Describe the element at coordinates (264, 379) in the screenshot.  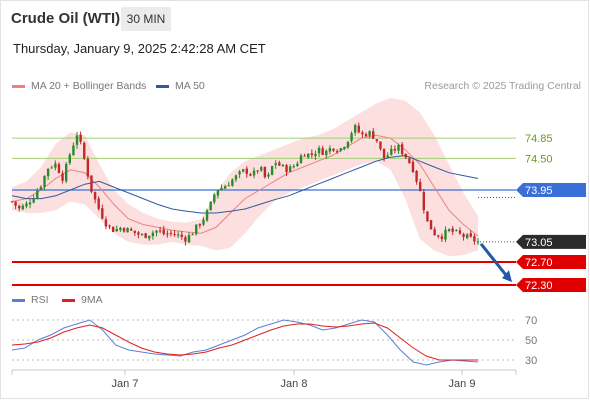
I see `time-axis: Jan 7 Jan 8 Jan 9` at that location.